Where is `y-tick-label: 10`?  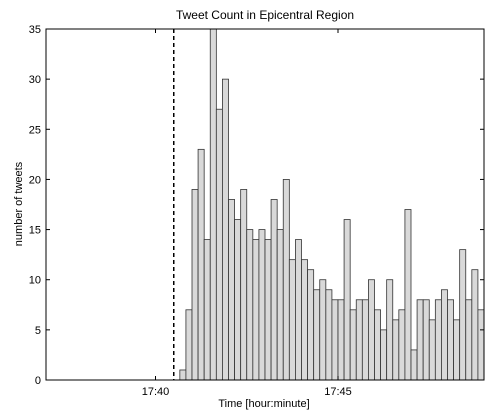
y-tick-label: 10 is located at coordinates (35, 281).